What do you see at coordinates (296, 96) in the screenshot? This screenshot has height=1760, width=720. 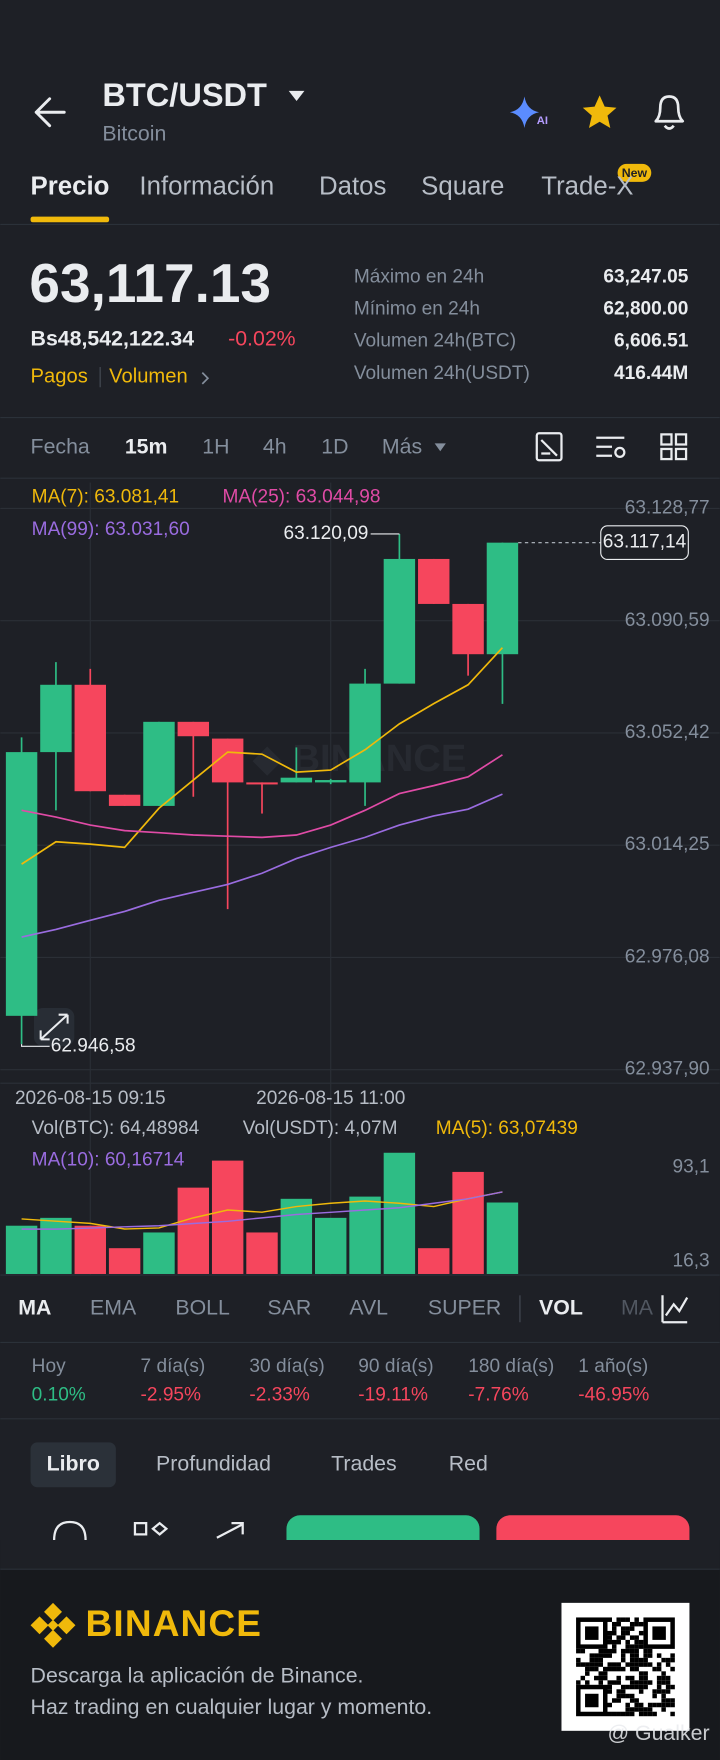 I see `pair-caret` at bounding box center [296, 96].